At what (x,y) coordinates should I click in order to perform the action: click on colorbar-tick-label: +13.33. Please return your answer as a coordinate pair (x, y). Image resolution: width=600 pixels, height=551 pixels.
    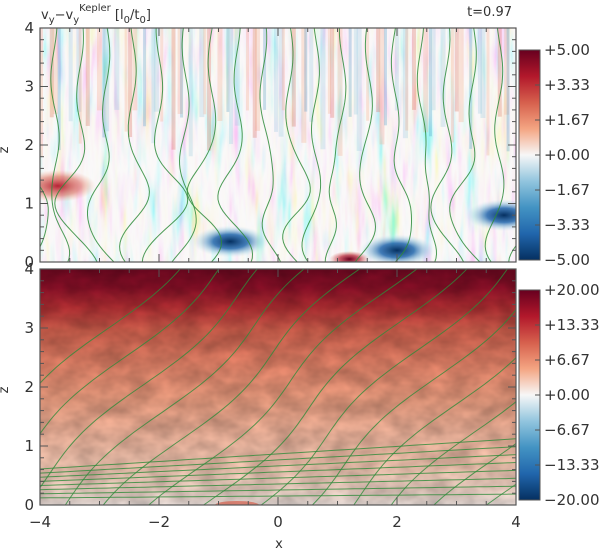
    Looking at the image, I should click on (572, 325).